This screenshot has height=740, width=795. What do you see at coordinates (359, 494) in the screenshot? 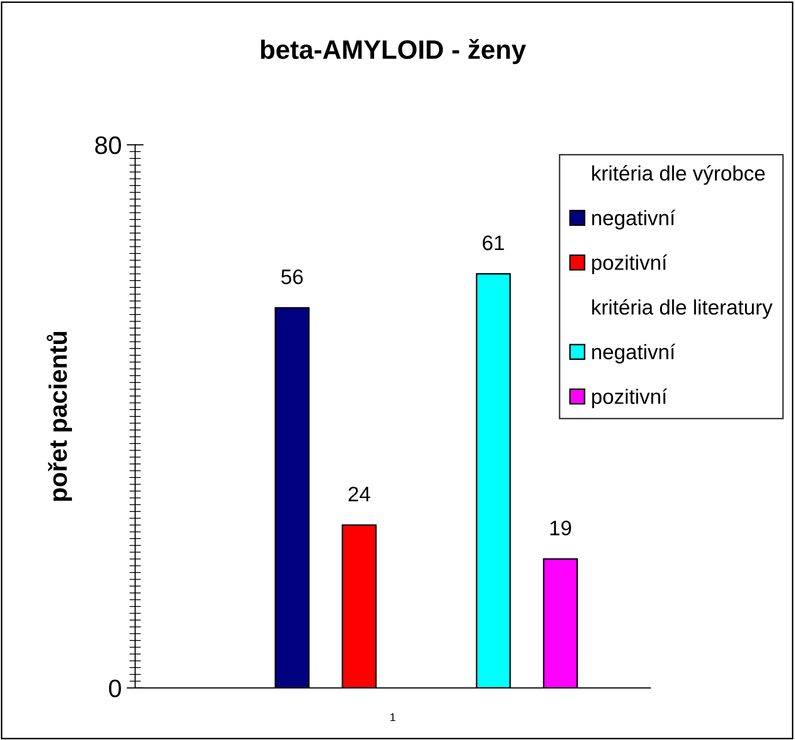
I see `data-label: 24` at bounding box center [359, 494].